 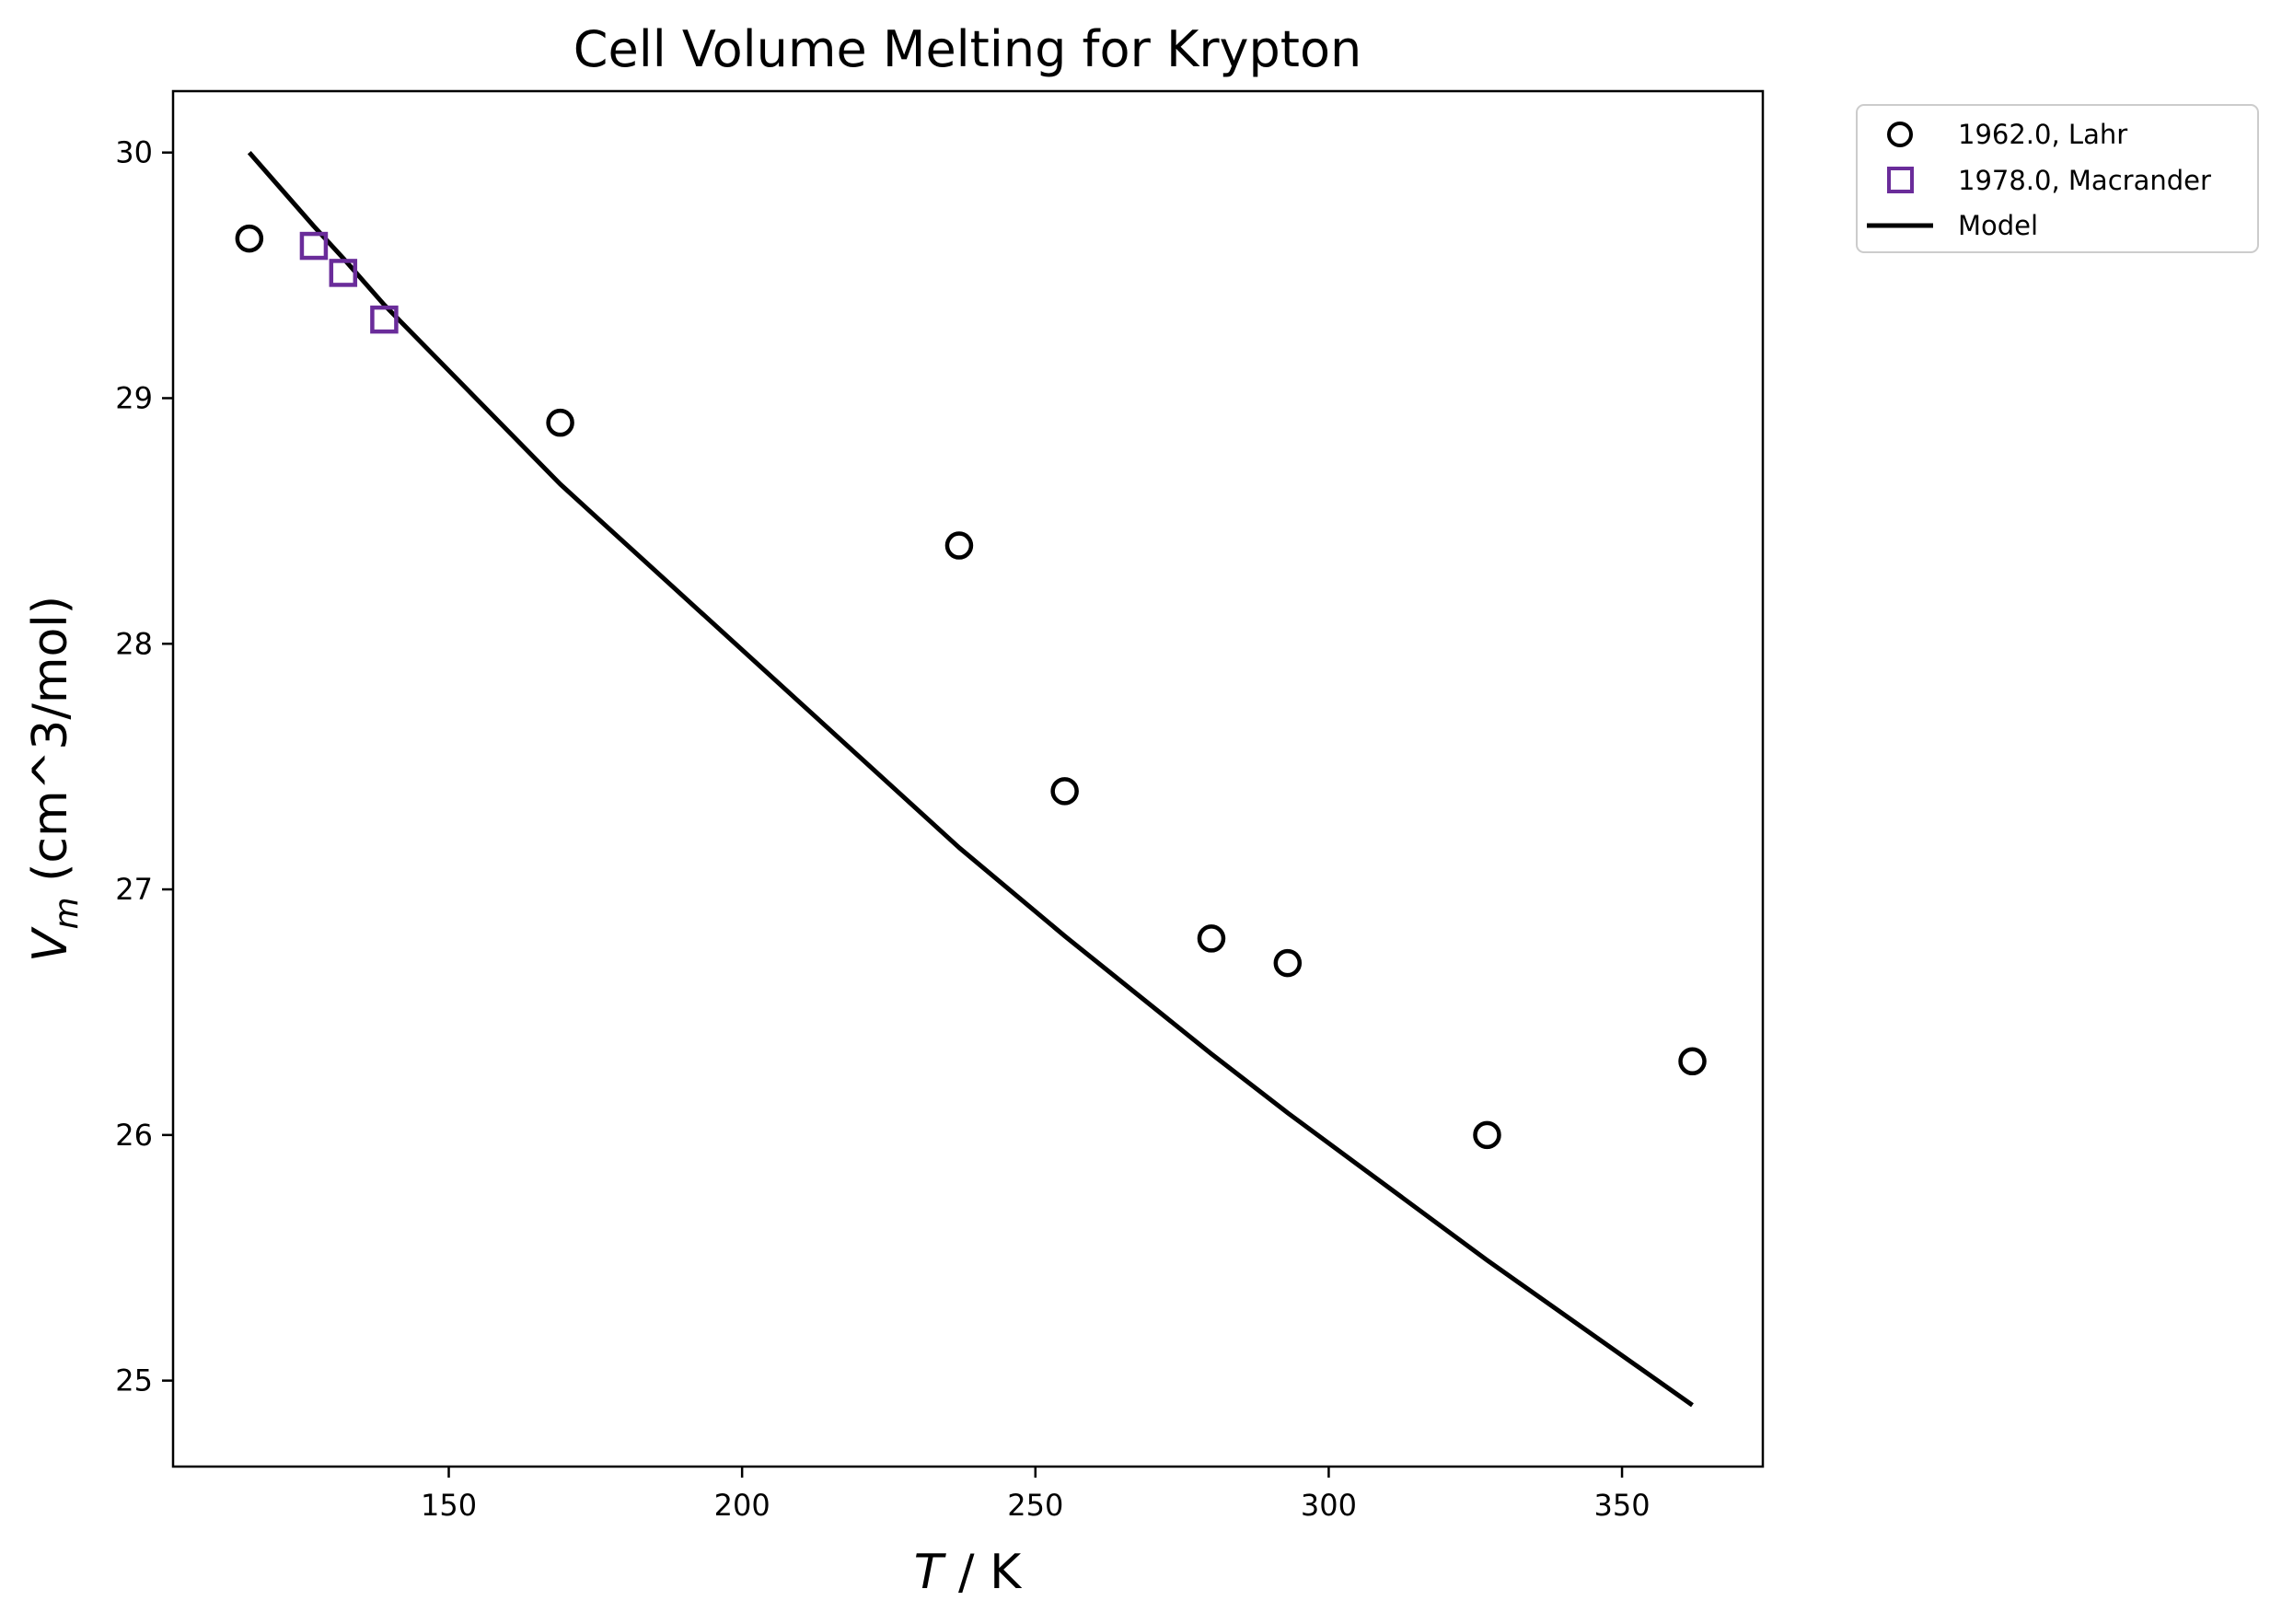 What do you see at coordinates (967, 49) in the screenshot?
I see `chart-title: Cell Volume Melting for Krypton` at bounding box center [967, 49].